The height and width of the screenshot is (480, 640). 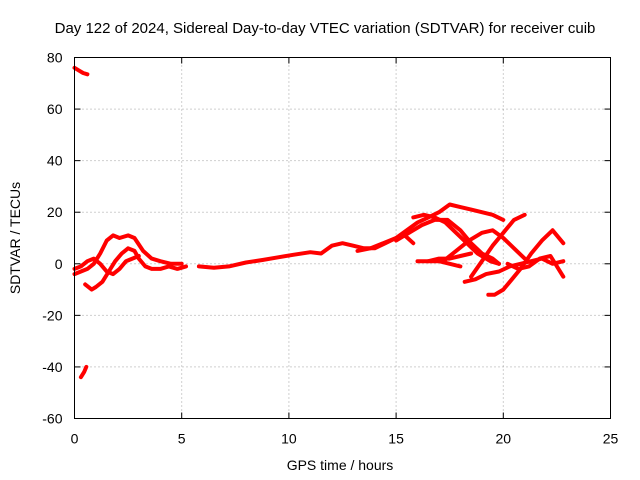 I want to click on y-tick-label: -40, so click(x=52, y=367).